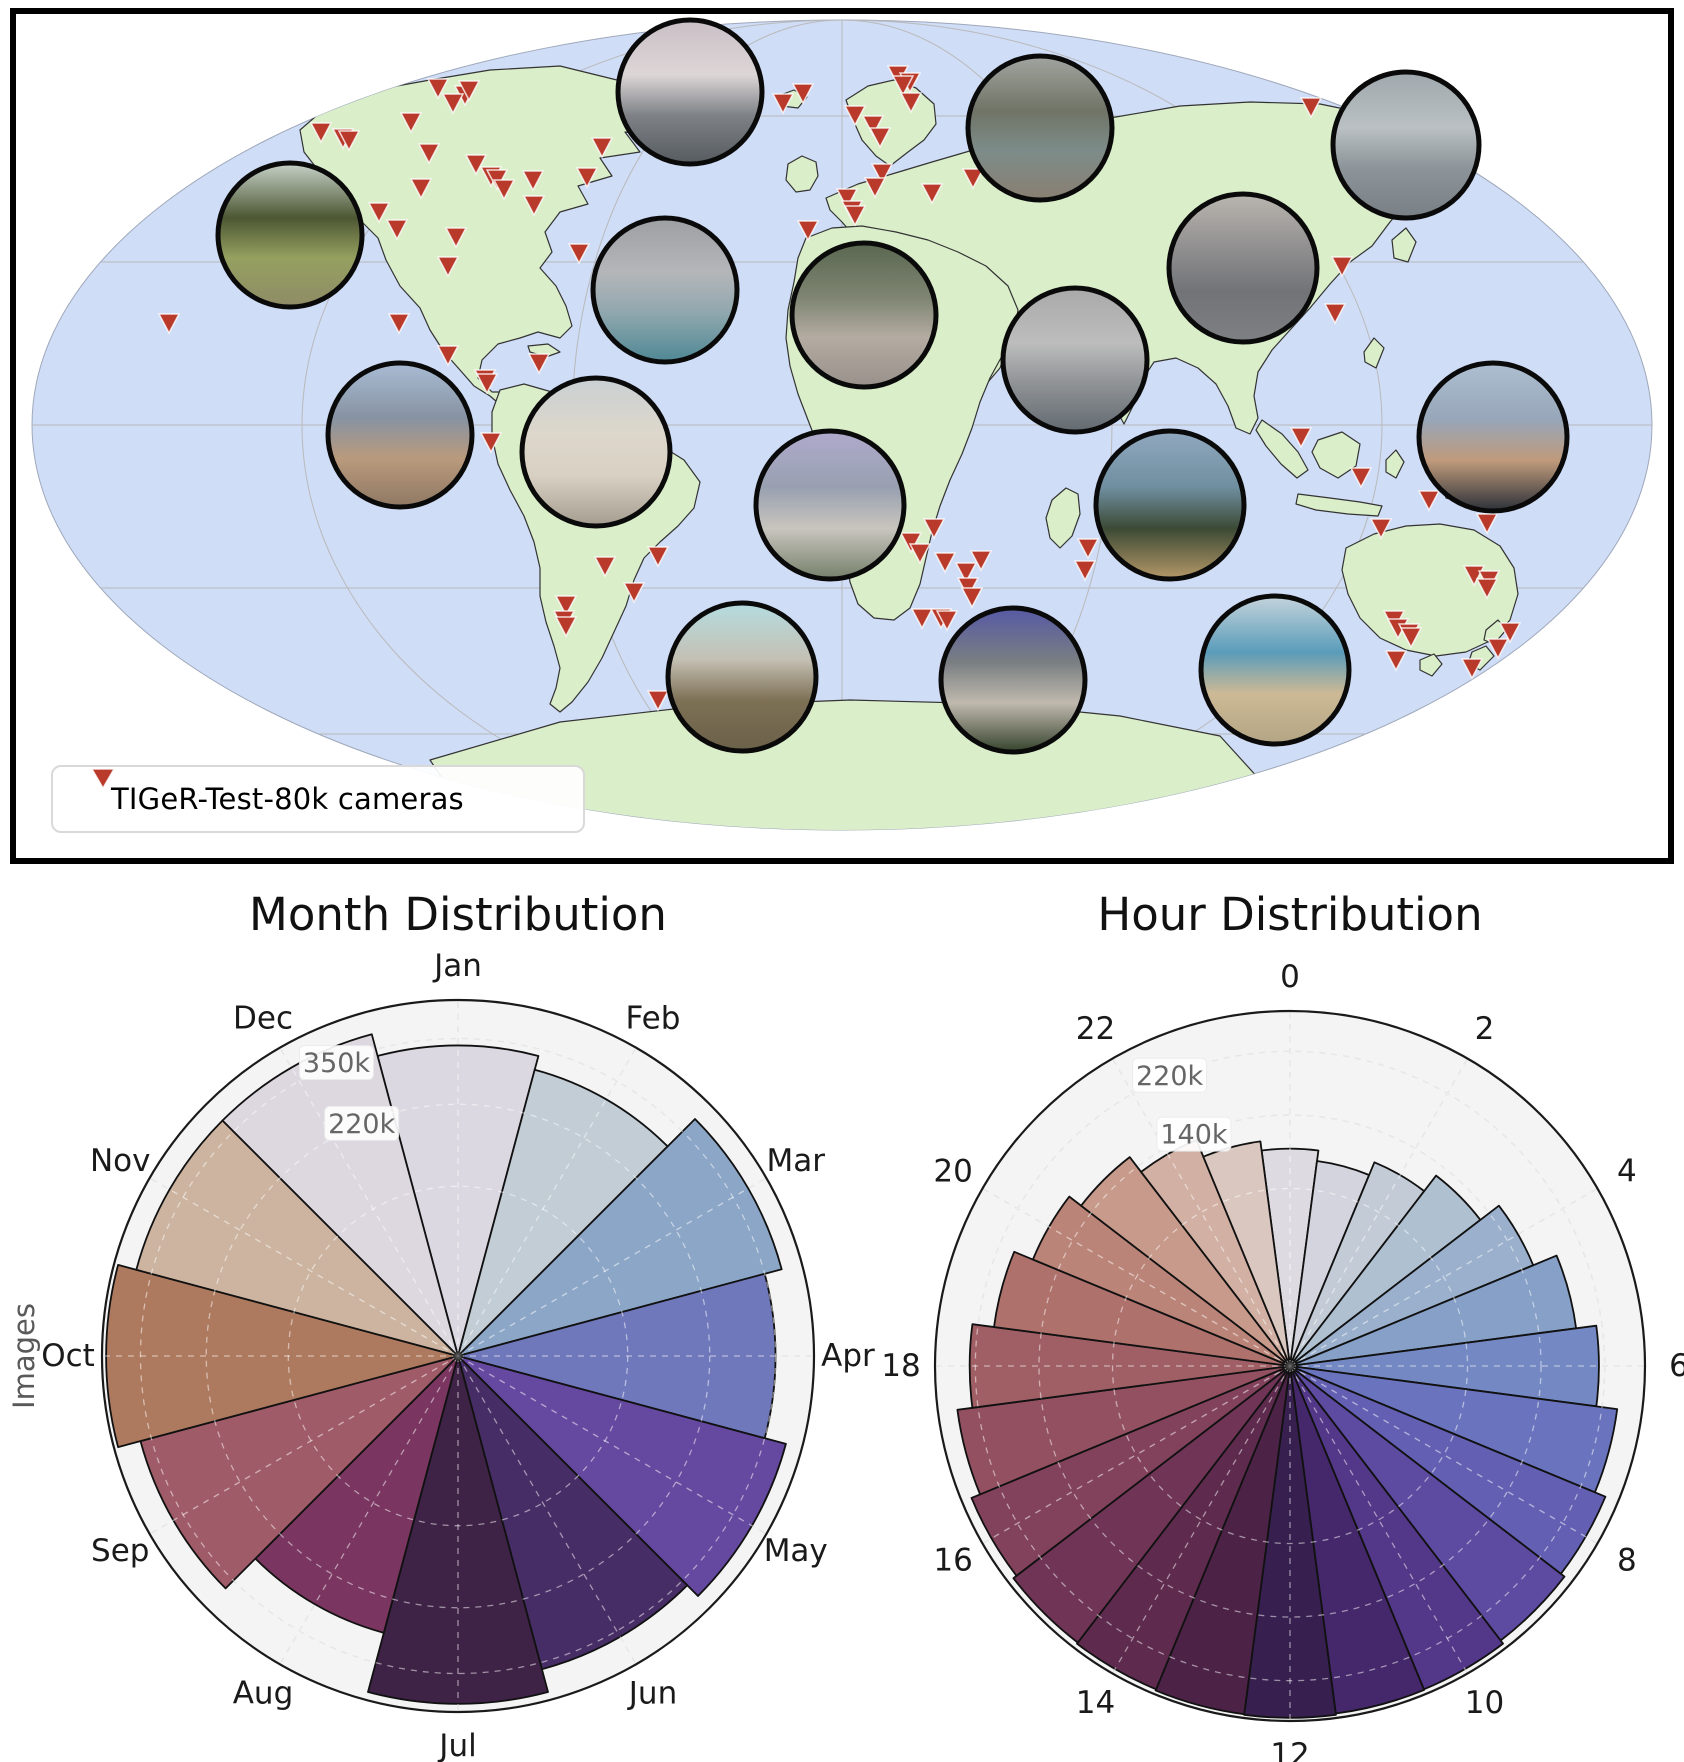 This screenshot has width=1684, height=1762. What do you see at coordinates (848, 1356) in the screenshot?
I see `month-label-Apr: Apr` at bounding box center [848, 1356].